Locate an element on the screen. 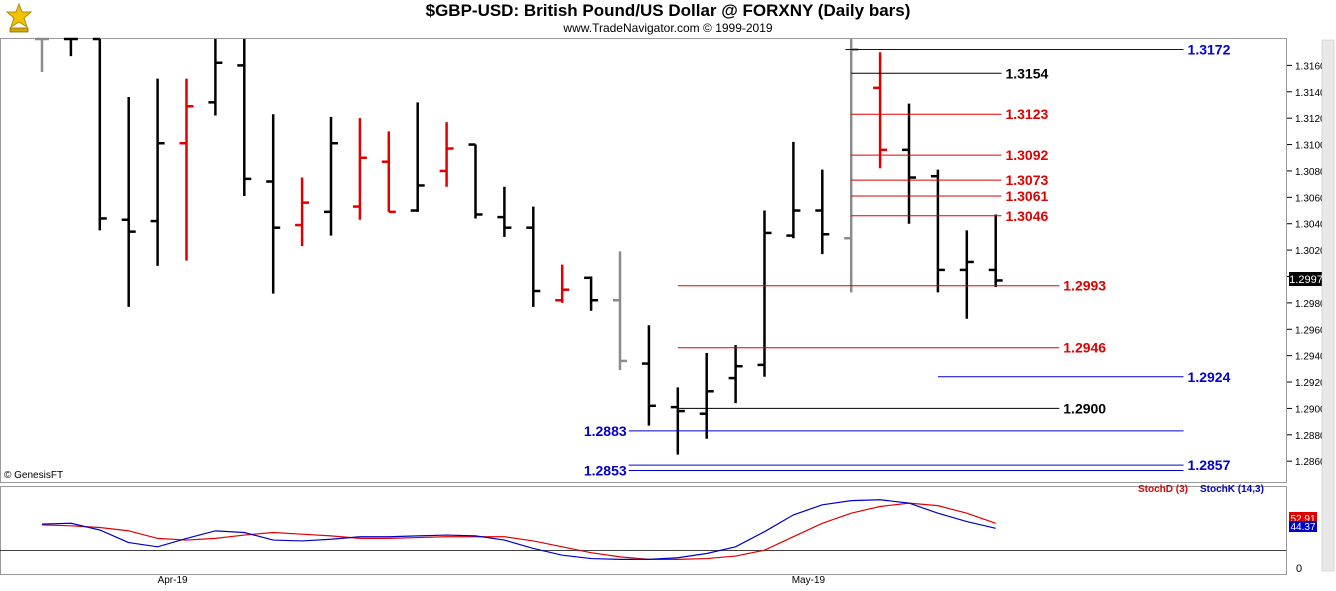 The height and width of the screenshot is (591, 1336). price-level-label: 1.3172 is located at coordinates (1209, 50).